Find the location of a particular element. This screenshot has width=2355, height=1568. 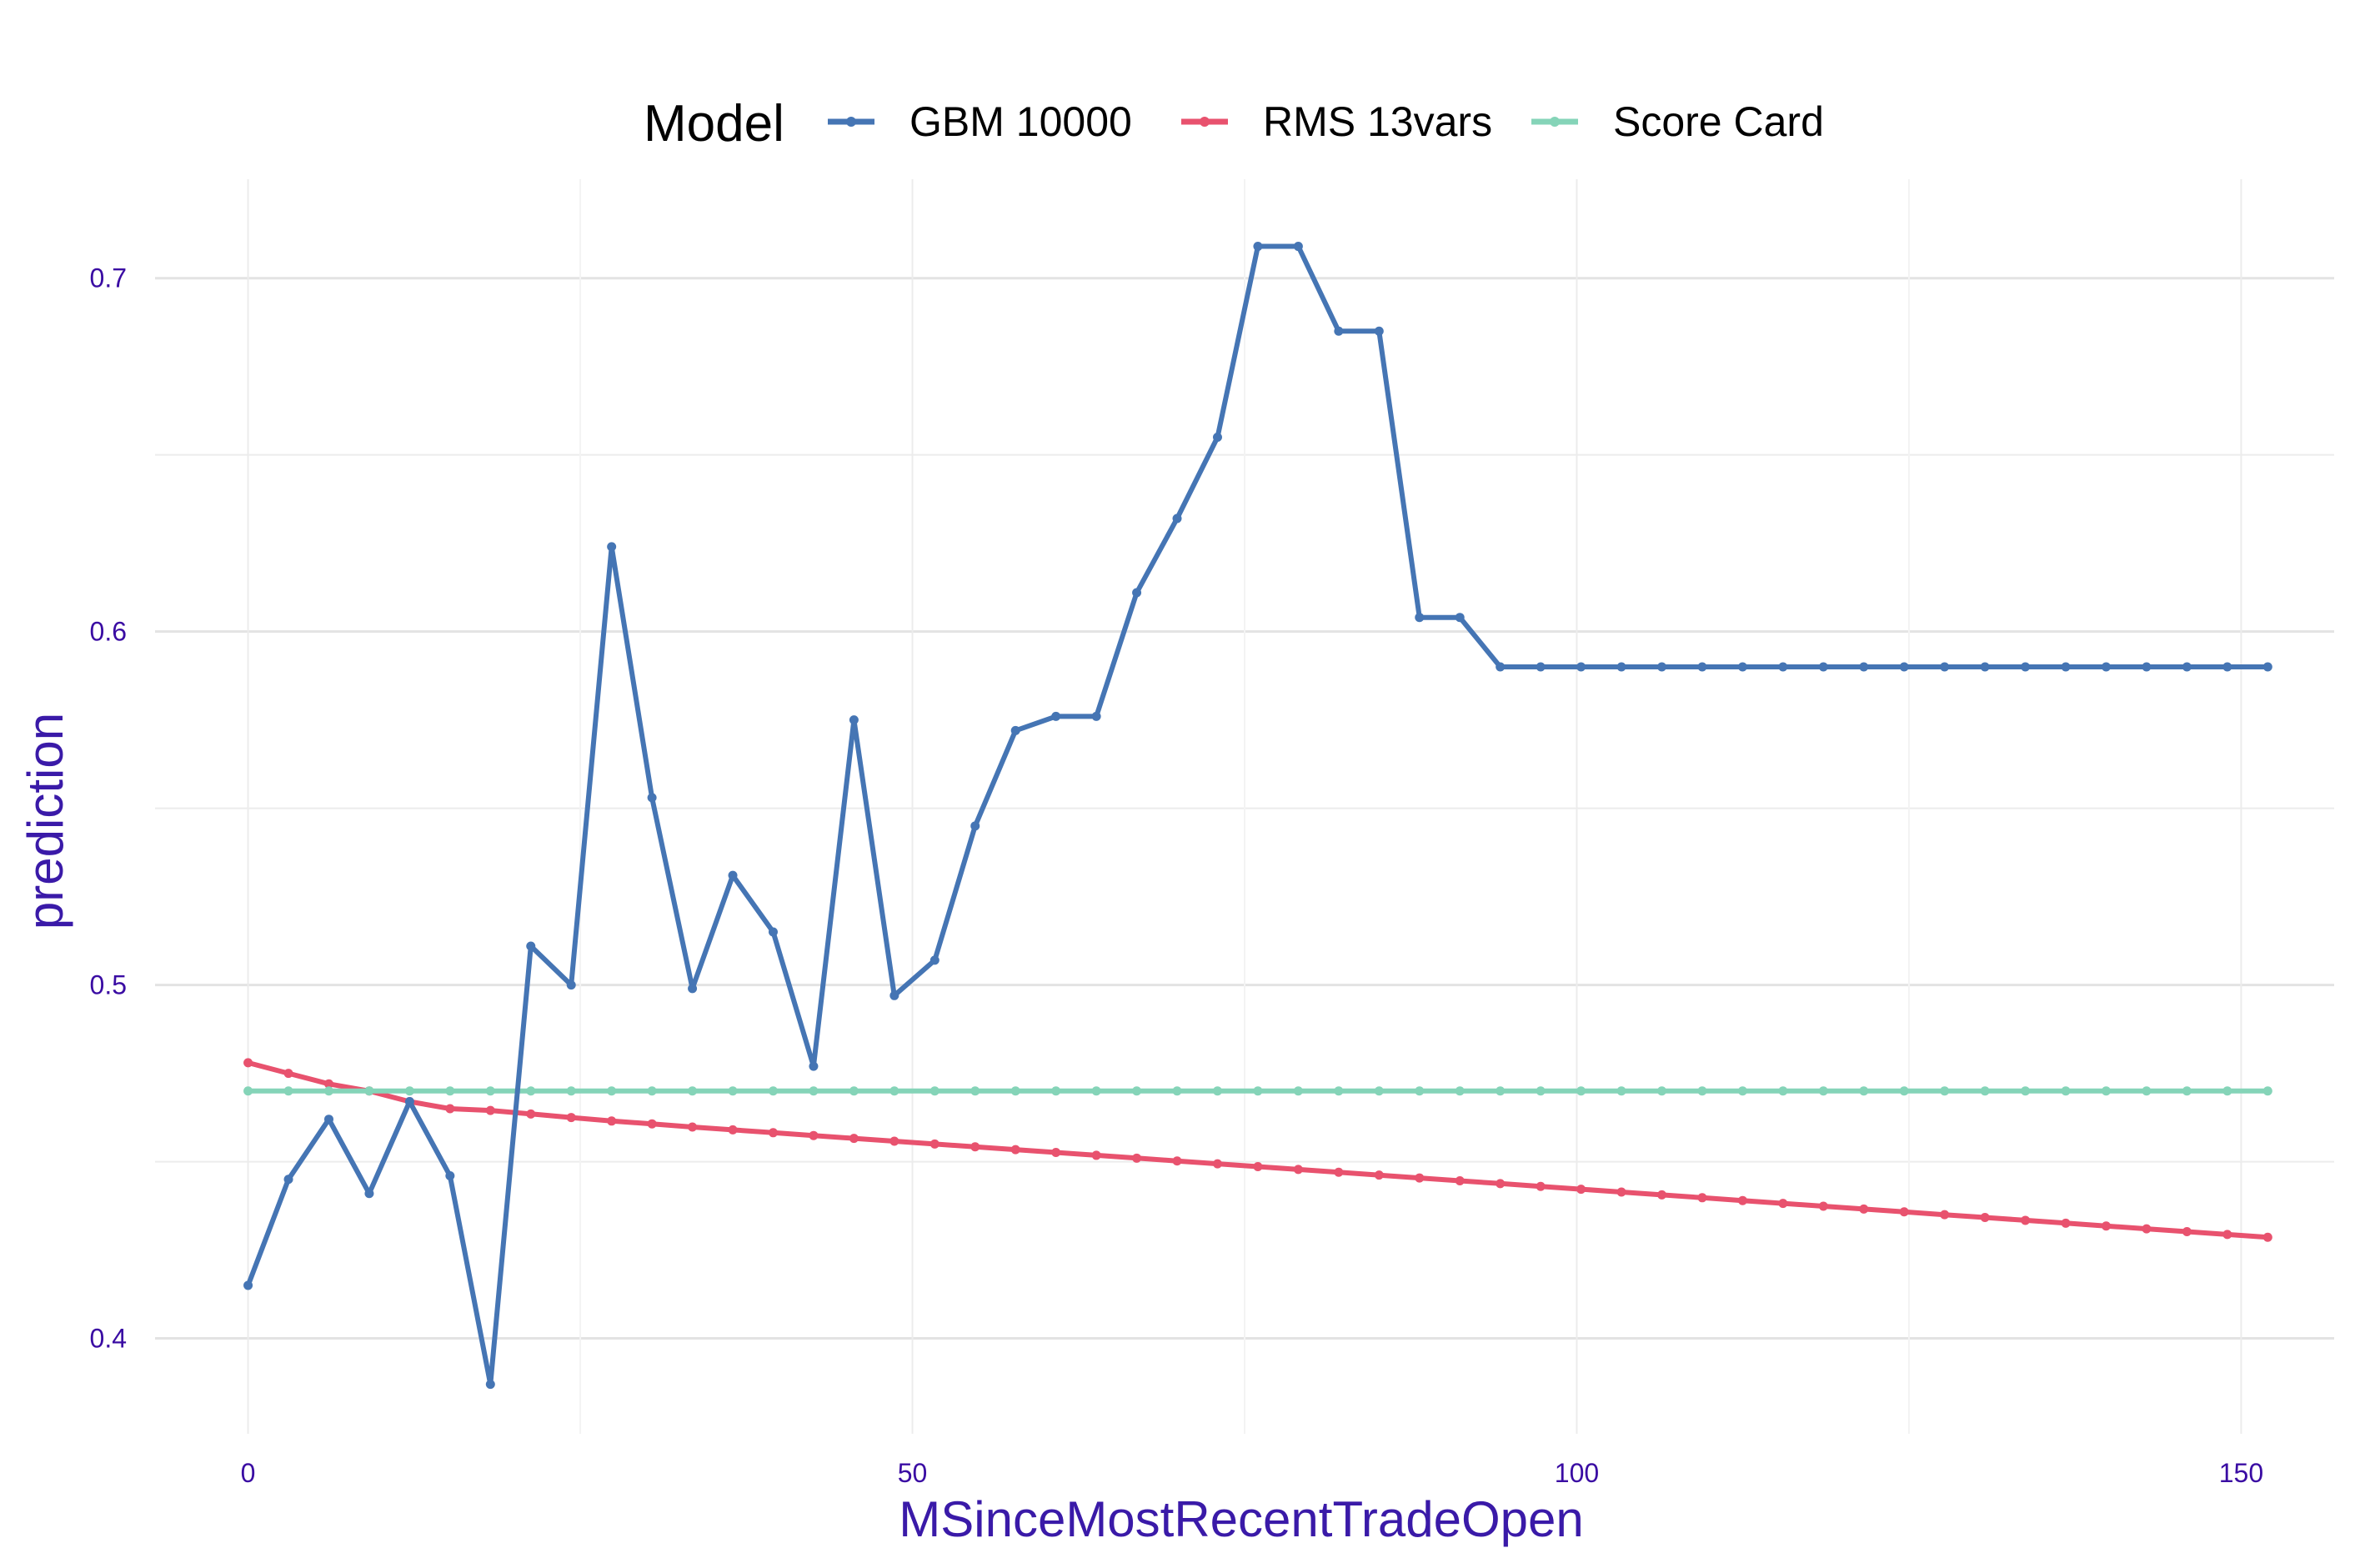

y-tick-label: 0.4 is located at coordinates (108, 1339).